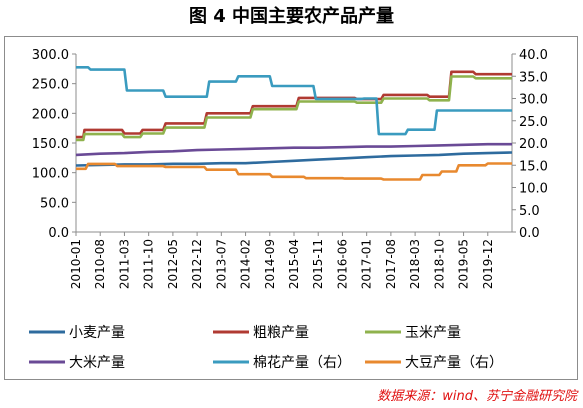 Image resolution: width=583 pixels, height=408 pixels. What do you see at coordinates (533, 122) in the screenshot?
I see `y-tick-label-right: 25.0` at bounding box center [533, 122].